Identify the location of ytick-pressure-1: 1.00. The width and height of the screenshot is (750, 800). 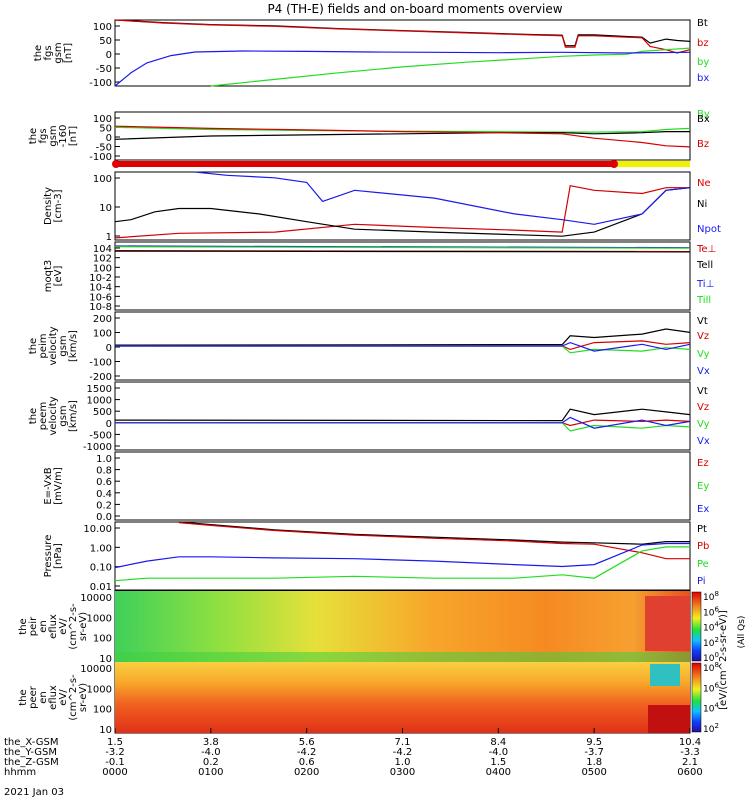
(101, 548).